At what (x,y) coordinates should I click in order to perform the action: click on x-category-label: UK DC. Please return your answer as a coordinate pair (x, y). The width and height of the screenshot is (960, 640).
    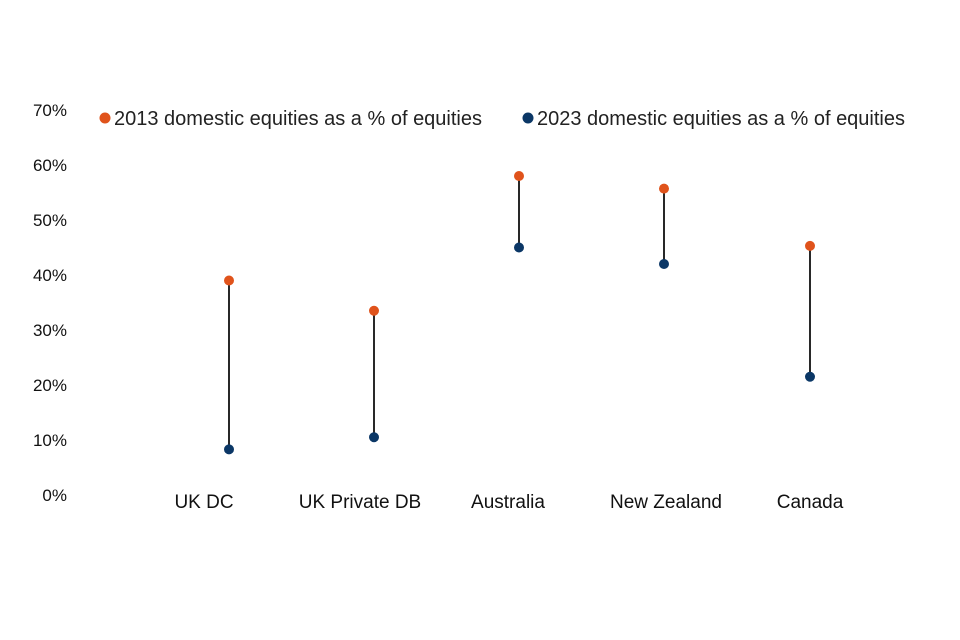
    Looking at the image, I should click on (203, 502).